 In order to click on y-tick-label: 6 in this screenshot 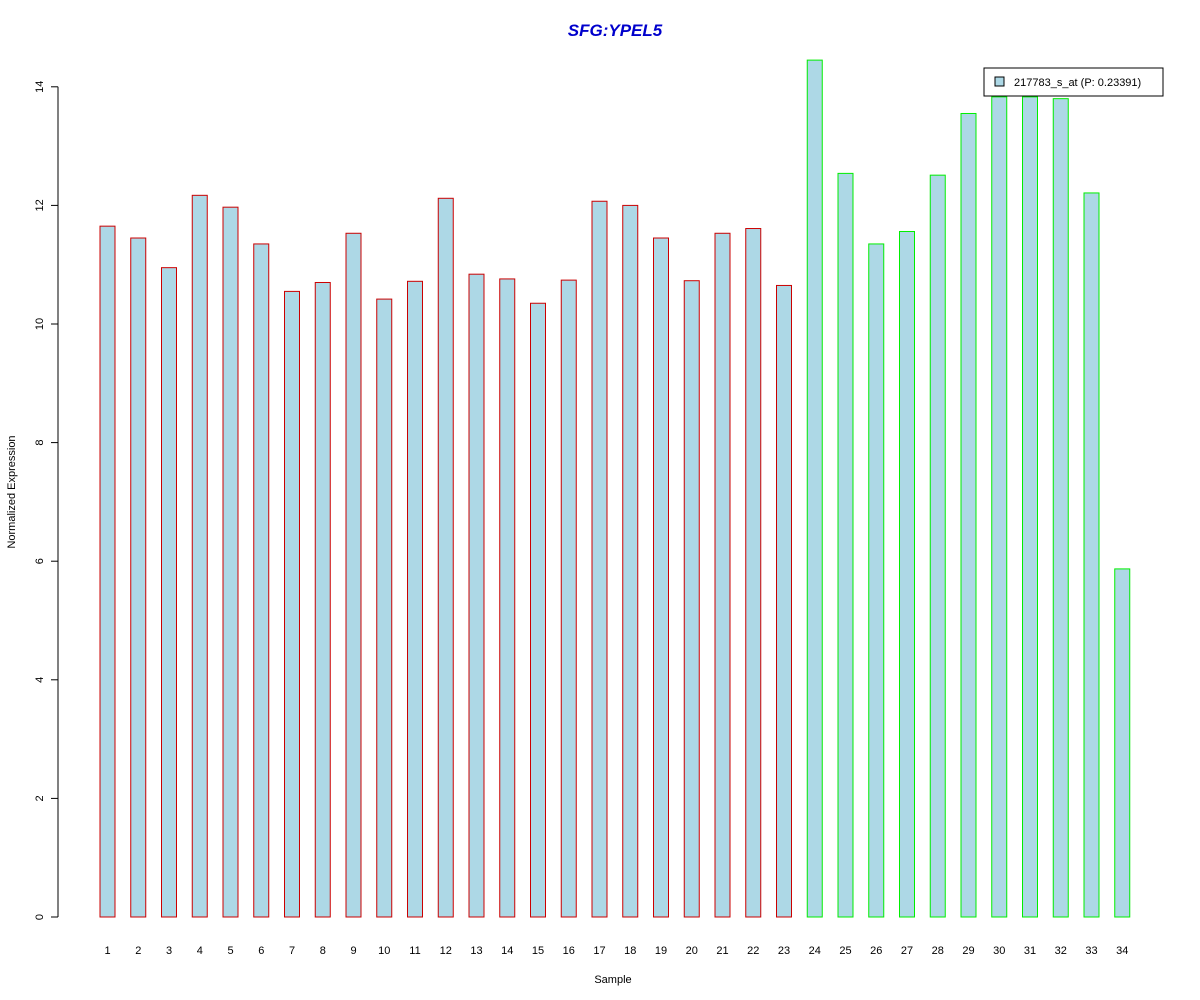, I will do `click(40, 561)`.